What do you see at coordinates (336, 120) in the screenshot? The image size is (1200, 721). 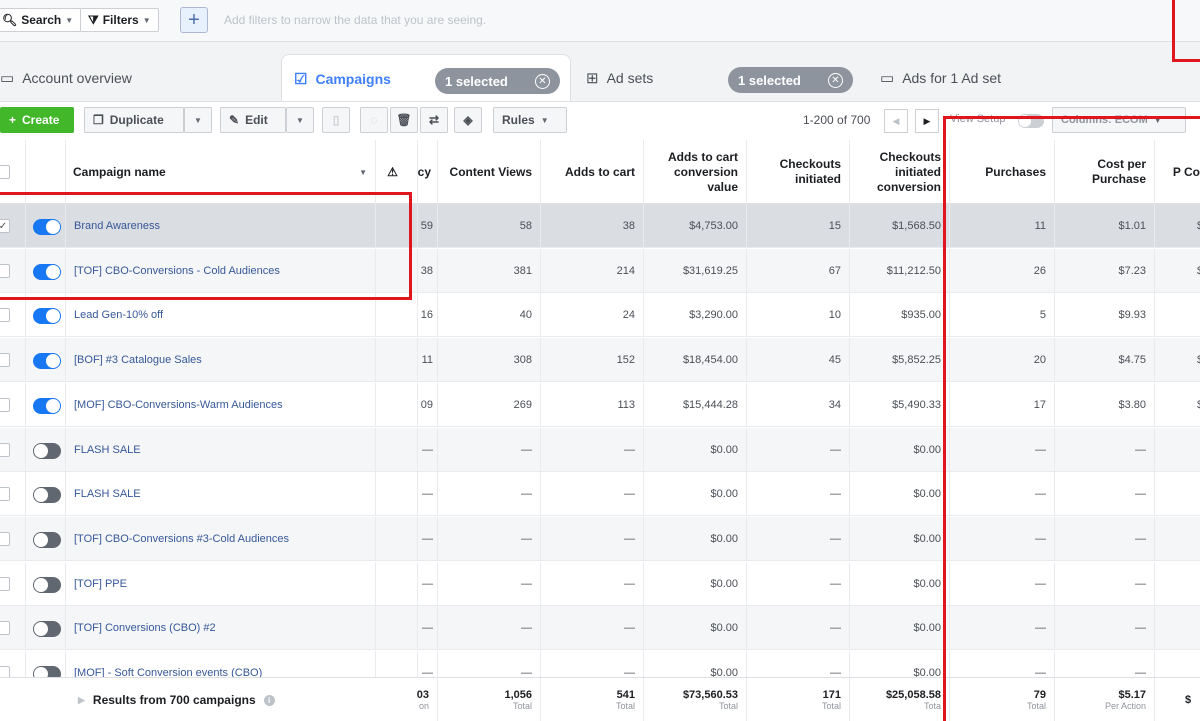 I see `copy-button: ▯` at bounding box center [336, 120].